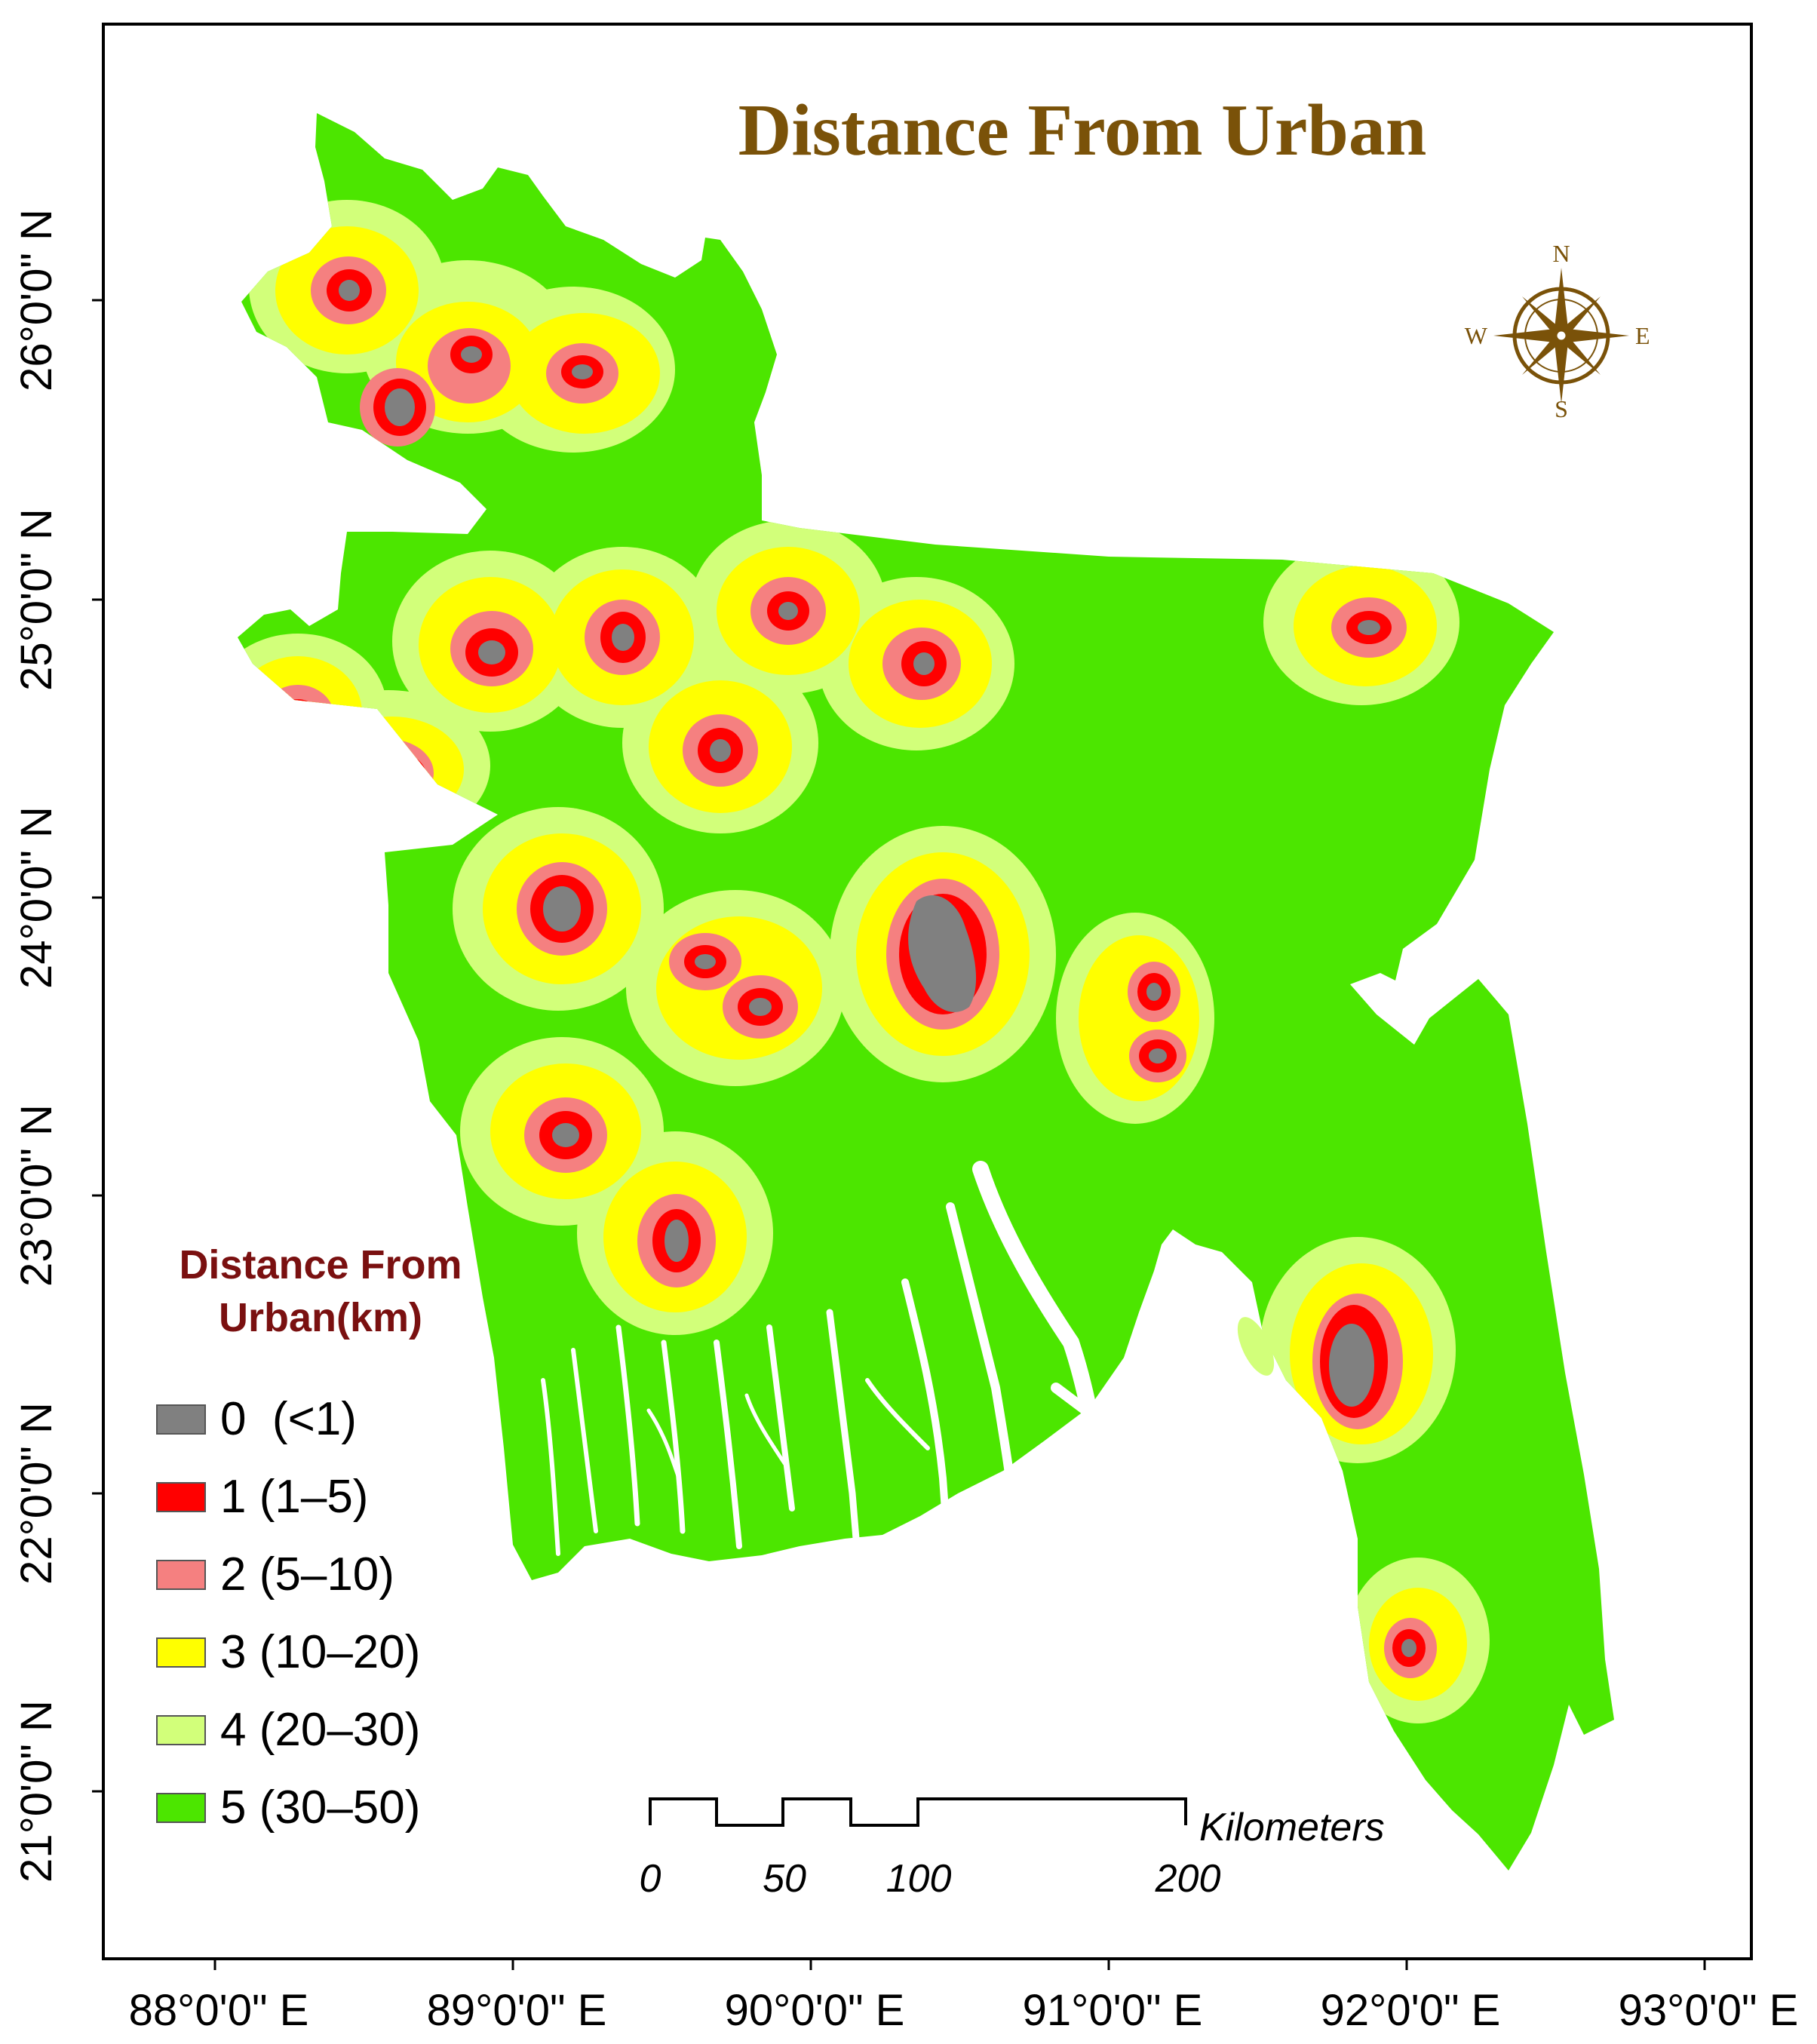 This screenshot has width=1817, height=2044. Describe the element at coordinates (1558, 331) in the screenshot. I see `compass-rose-icon: N S W E` at that location.